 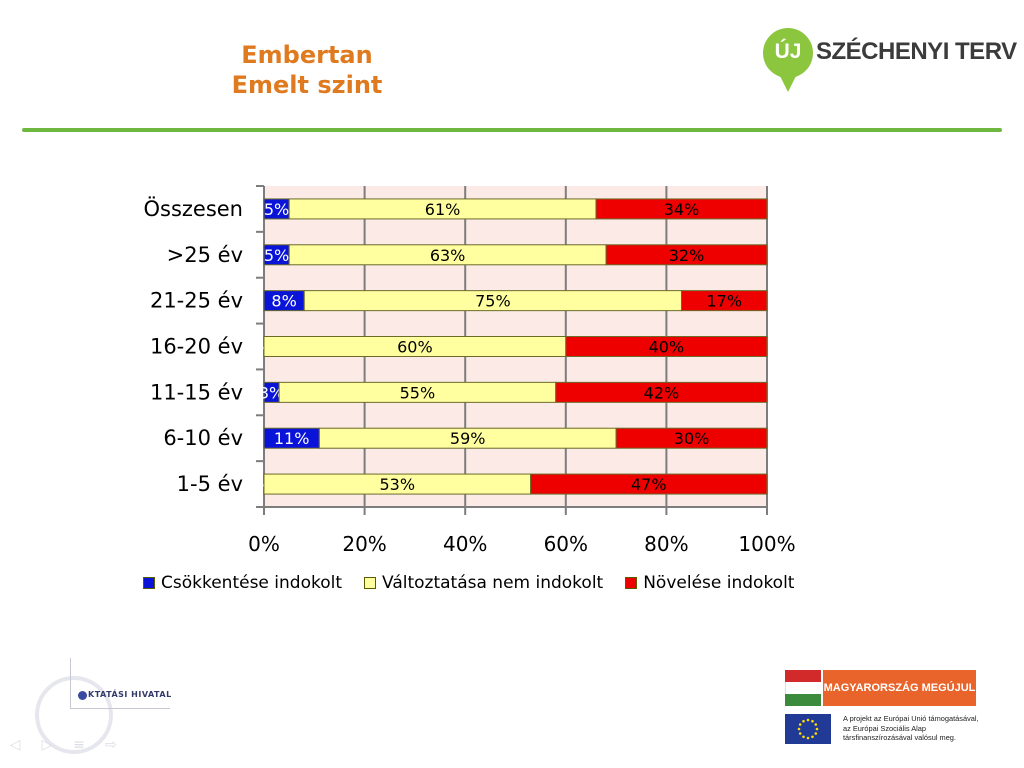 I want to click on category-label: Összesen, so click(x=193, y=208).